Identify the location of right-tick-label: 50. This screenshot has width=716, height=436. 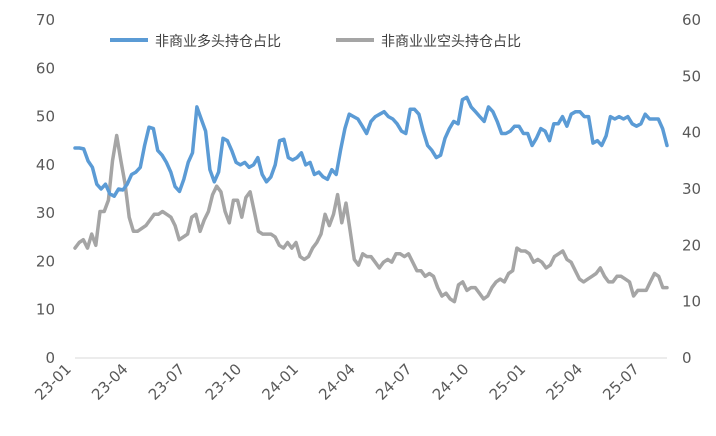
(691, 76).